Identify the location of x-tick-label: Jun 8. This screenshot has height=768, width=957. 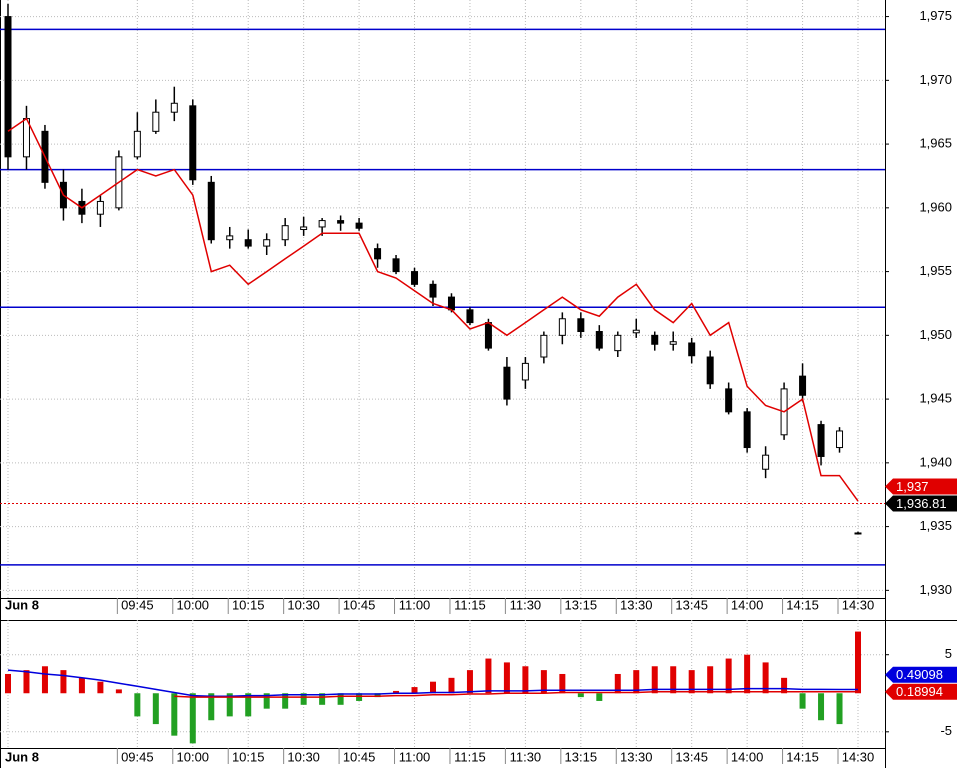
(22, 604).